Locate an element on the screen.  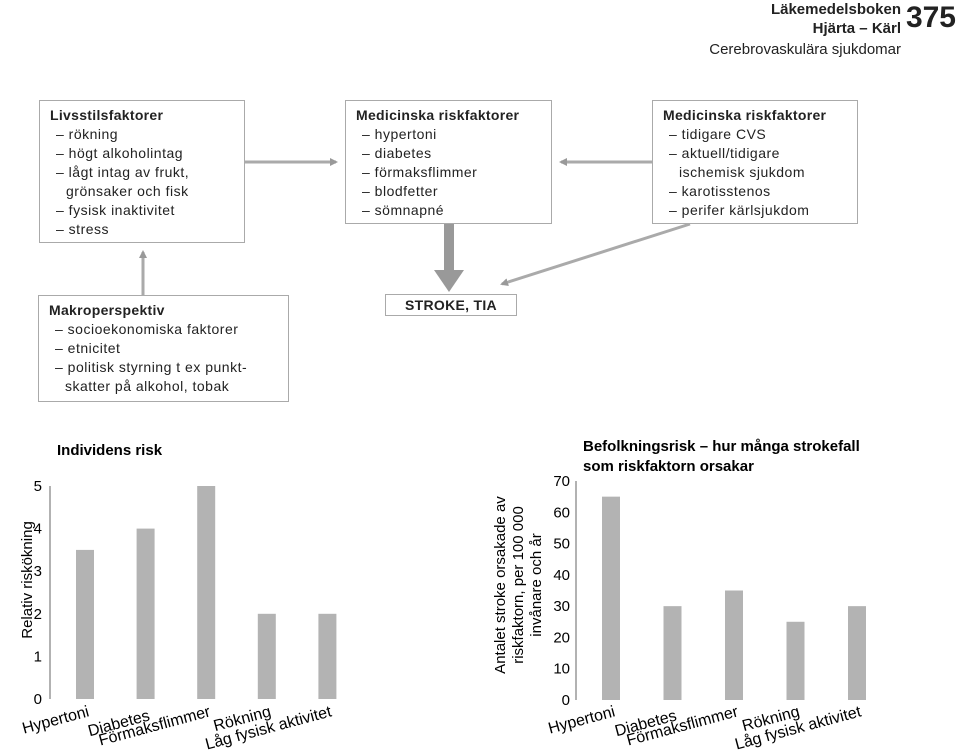
box-item: – fysisk inaktivitet is located at coordinates (115, 210).